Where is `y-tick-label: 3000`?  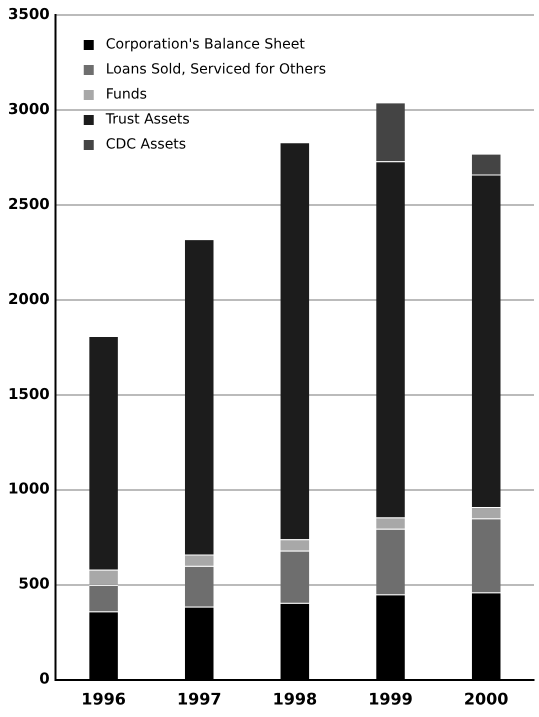
y-tick-label: 3000 is located at coordinates (29, 109).